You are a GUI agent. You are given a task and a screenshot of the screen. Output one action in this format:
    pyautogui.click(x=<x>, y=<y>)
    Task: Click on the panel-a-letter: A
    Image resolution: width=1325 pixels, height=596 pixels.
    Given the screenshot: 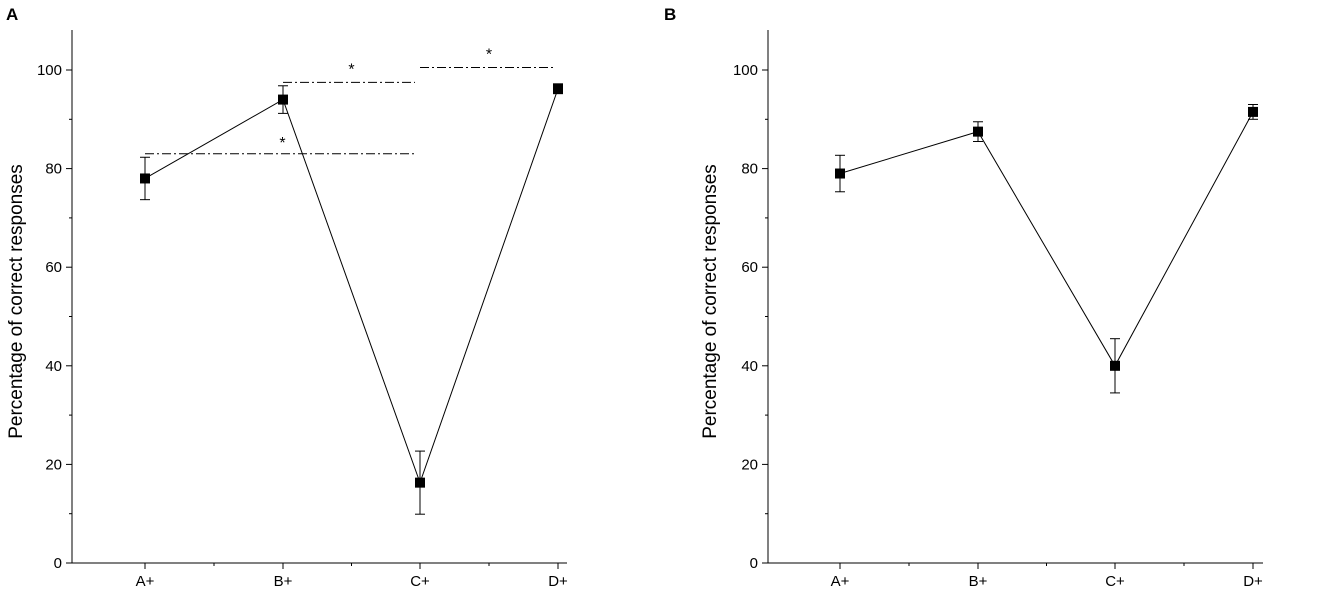 What is the action you would take?
    pyautogui.click(x=12, y=14)
    